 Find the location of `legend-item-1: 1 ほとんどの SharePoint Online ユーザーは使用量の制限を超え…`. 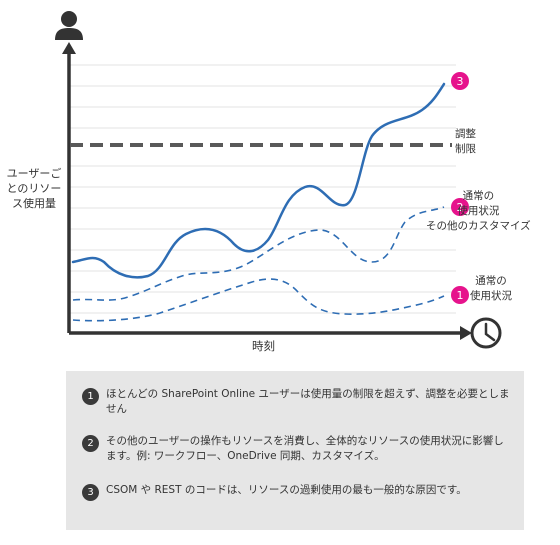

legend-item-1: 1 ほとんどの SharePoint Online ユーザーは使用量の制限を超え… is located at coordinates (297, 402).